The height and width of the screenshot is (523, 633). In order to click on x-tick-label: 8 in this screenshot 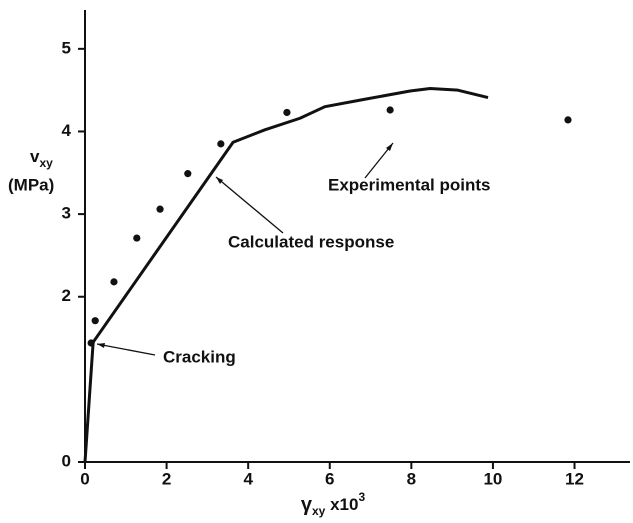, I will do `click(411, 478)`.